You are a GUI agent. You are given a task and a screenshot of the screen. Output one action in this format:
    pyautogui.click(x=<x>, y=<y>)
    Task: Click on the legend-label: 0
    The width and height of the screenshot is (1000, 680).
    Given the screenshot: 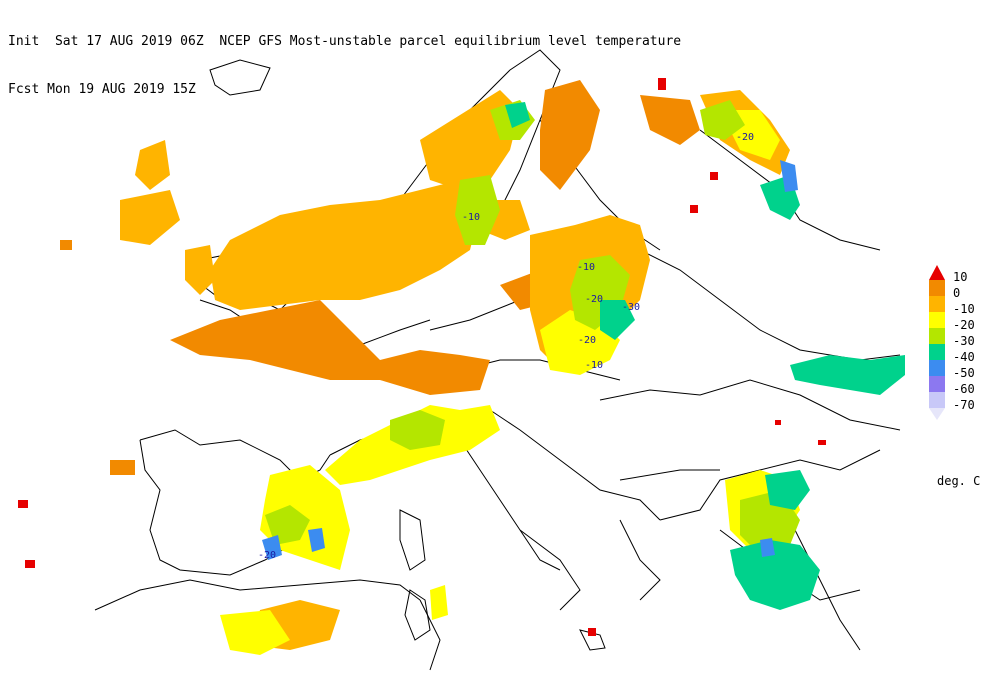 What is the action you would take?
    pyautogui.click(x=957, y=293)
    